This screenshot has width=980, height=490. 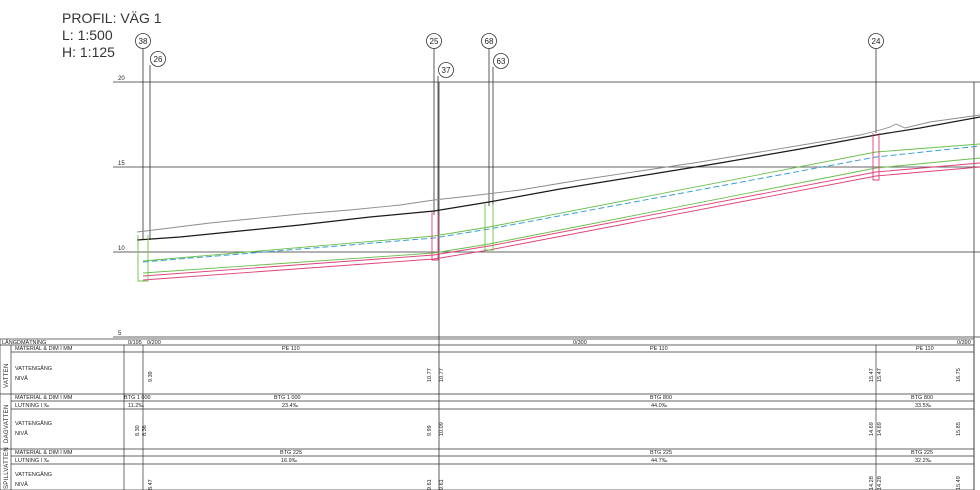 I want to click on spillvatten-level-3: 9.61, so click(x=442, y=484).